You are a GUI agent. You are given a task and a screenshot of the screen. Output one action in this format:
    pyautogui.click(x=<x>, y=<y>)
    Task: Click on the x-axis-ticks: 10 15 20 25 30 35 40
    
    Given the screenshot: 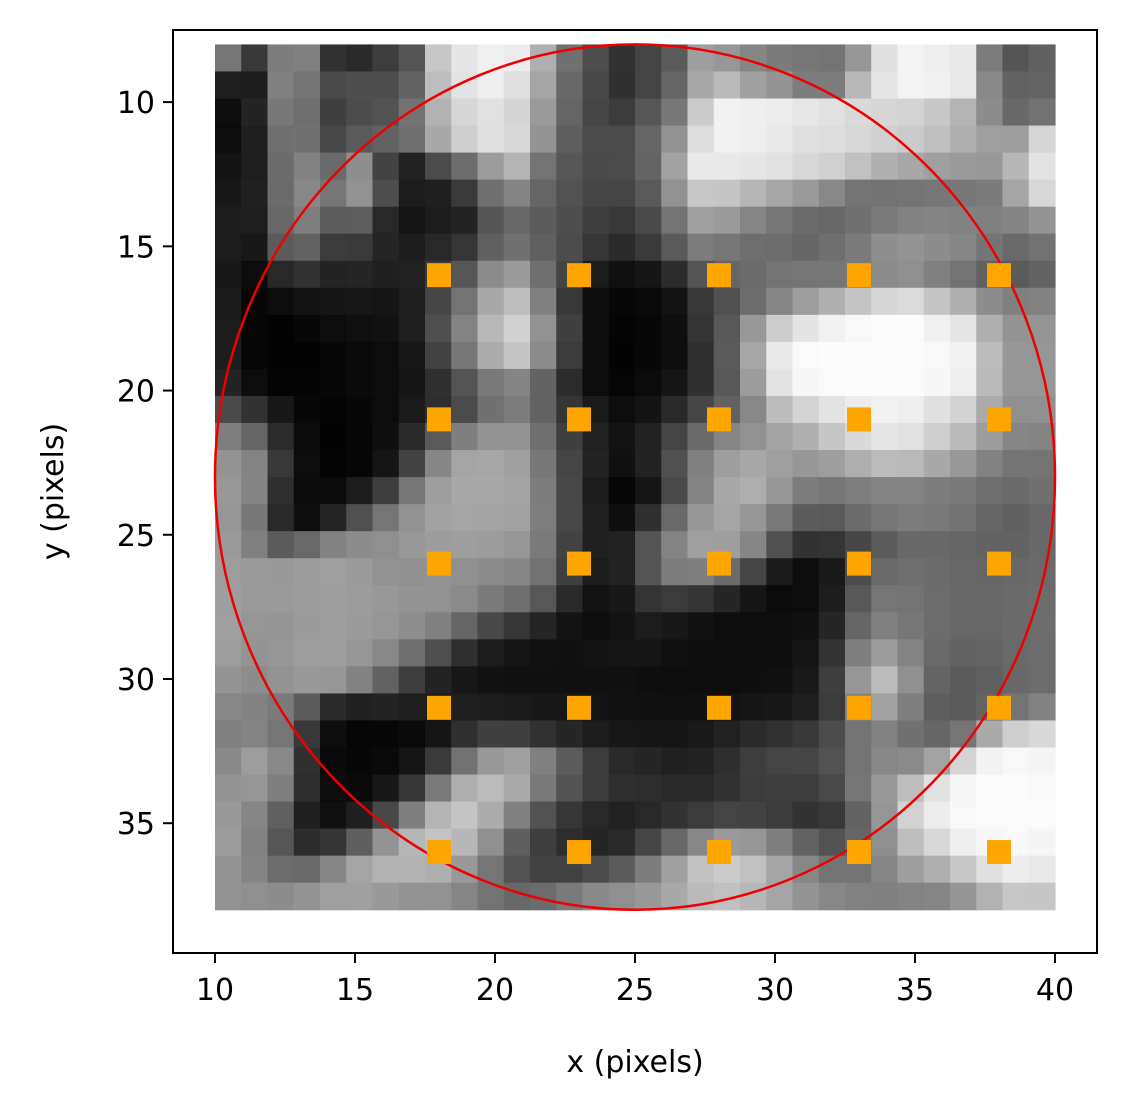 What is the action you would take?
    pyautogui.click(x=635, y=980)
    